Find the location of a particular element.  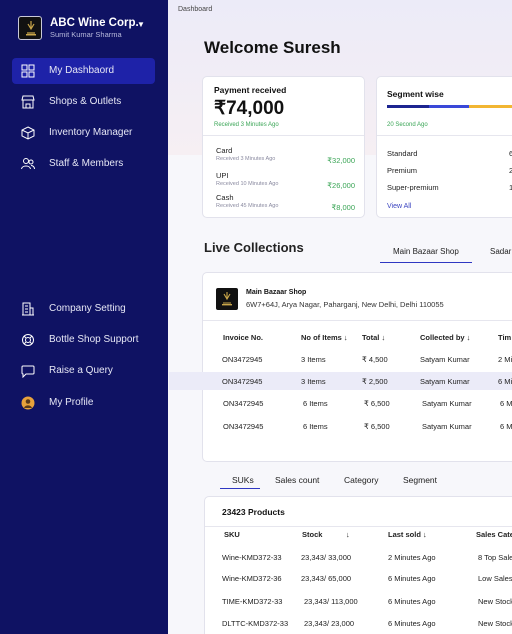

payment-method-name: UPI is located at coordinates (222, 175).